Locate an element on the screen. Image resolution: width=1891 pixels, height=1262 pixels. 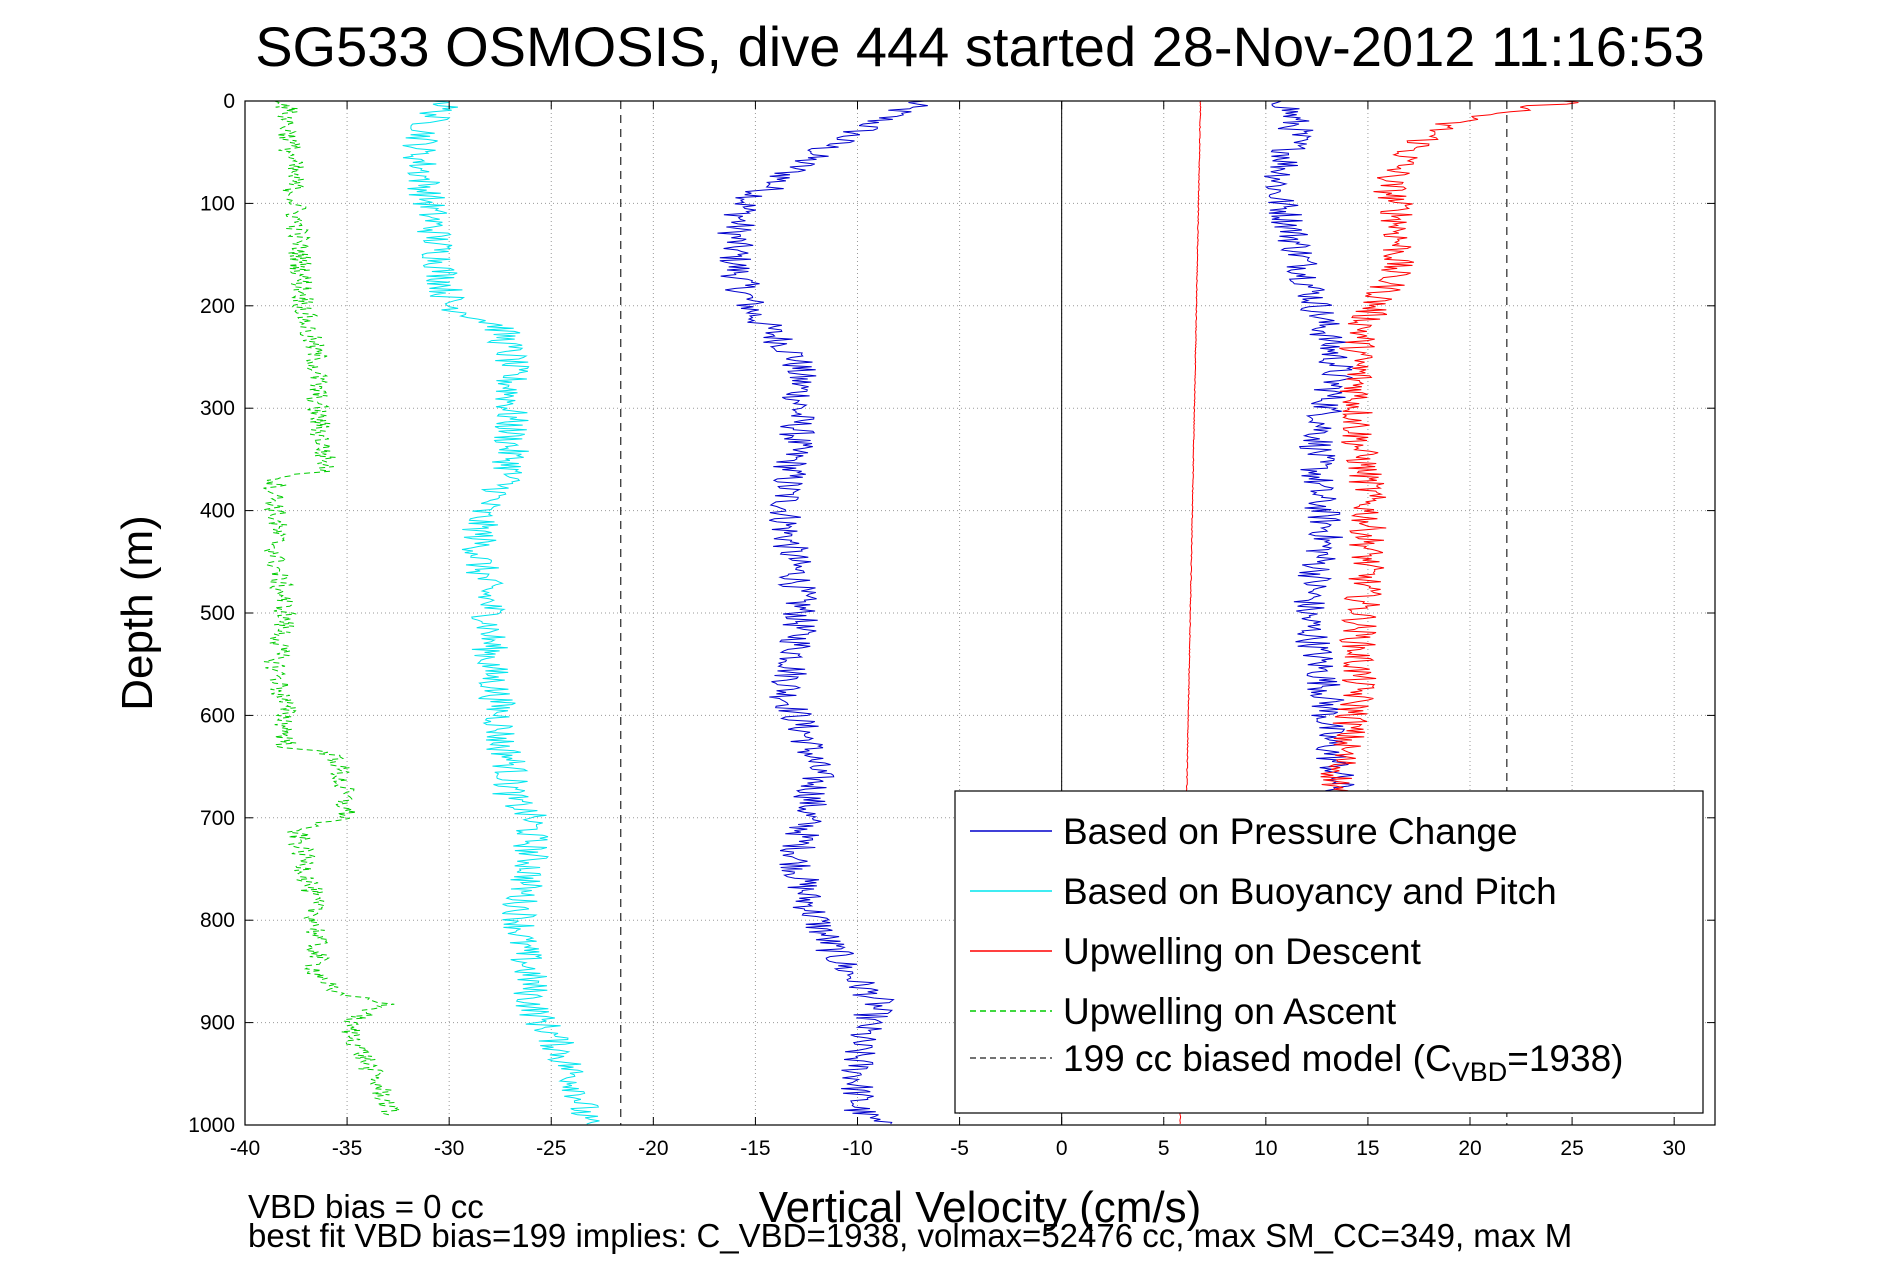
x-tick-label: 25 is located at coordinates (1571, 1148).